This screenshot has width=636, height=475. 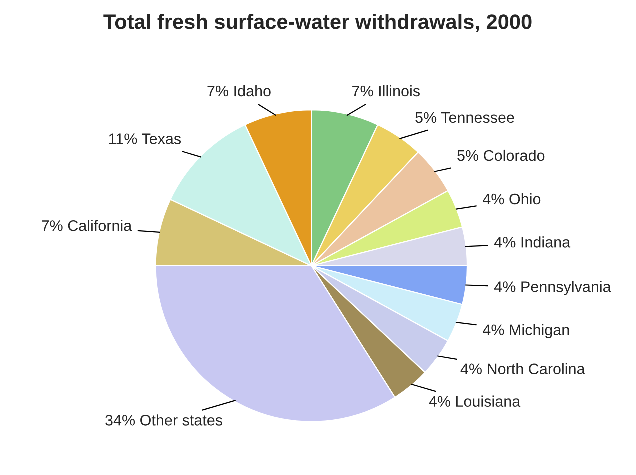 I want to click on slice-label: 4% Indiana, so click(x=532, y=242).